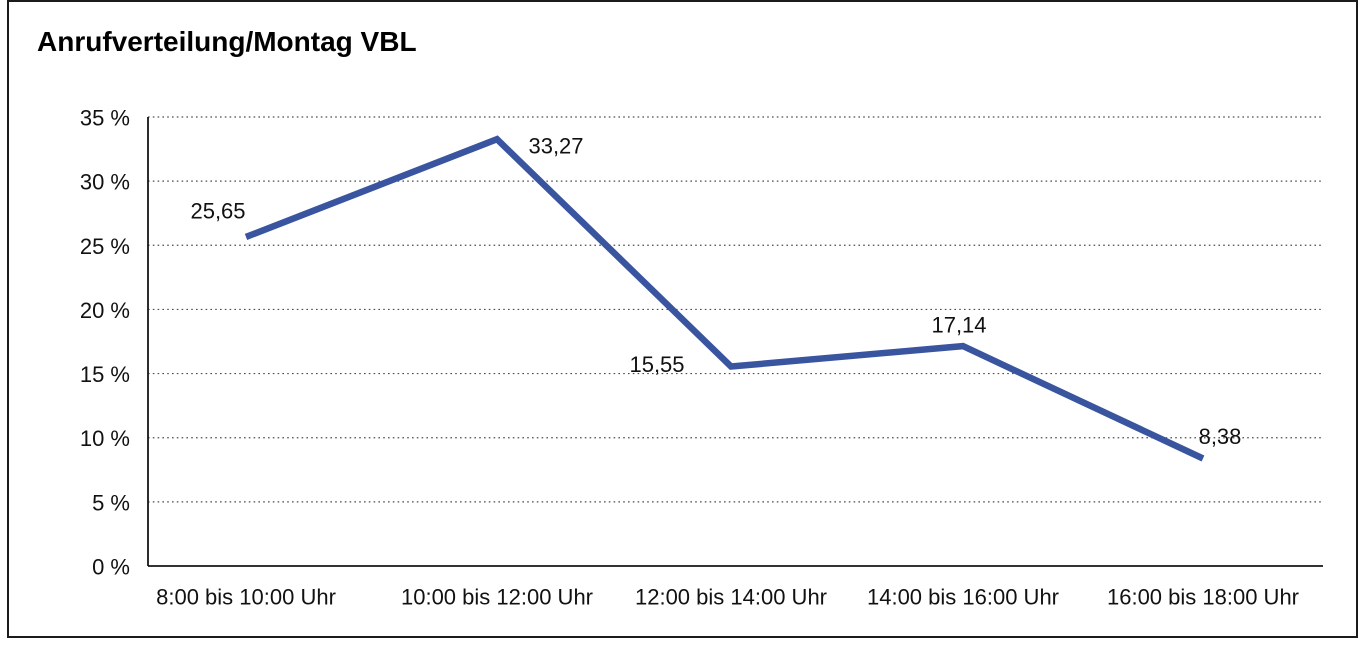 This screenshot has height=646, width=1363. What do you see at coordinates (111, 567) in the screenshot?
I see `y-axis-tick-label: 0 %` at bounding box center [111, 567].